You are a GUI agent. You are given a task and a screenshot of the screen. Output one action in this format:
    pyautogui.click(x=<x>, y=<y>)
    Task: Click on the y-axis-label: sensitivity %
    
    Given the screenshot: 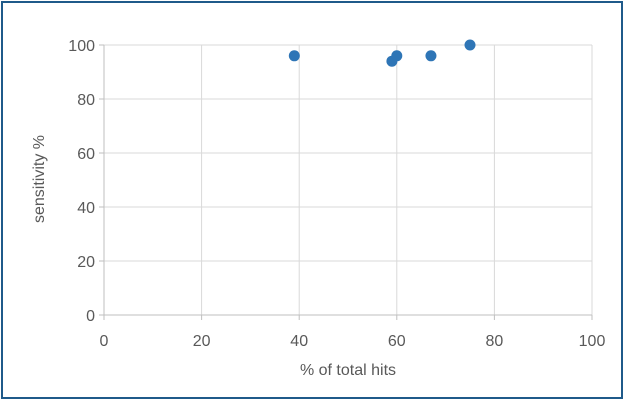 What is the action you would take?
    pyautogui.click(x=39, y=179)
    